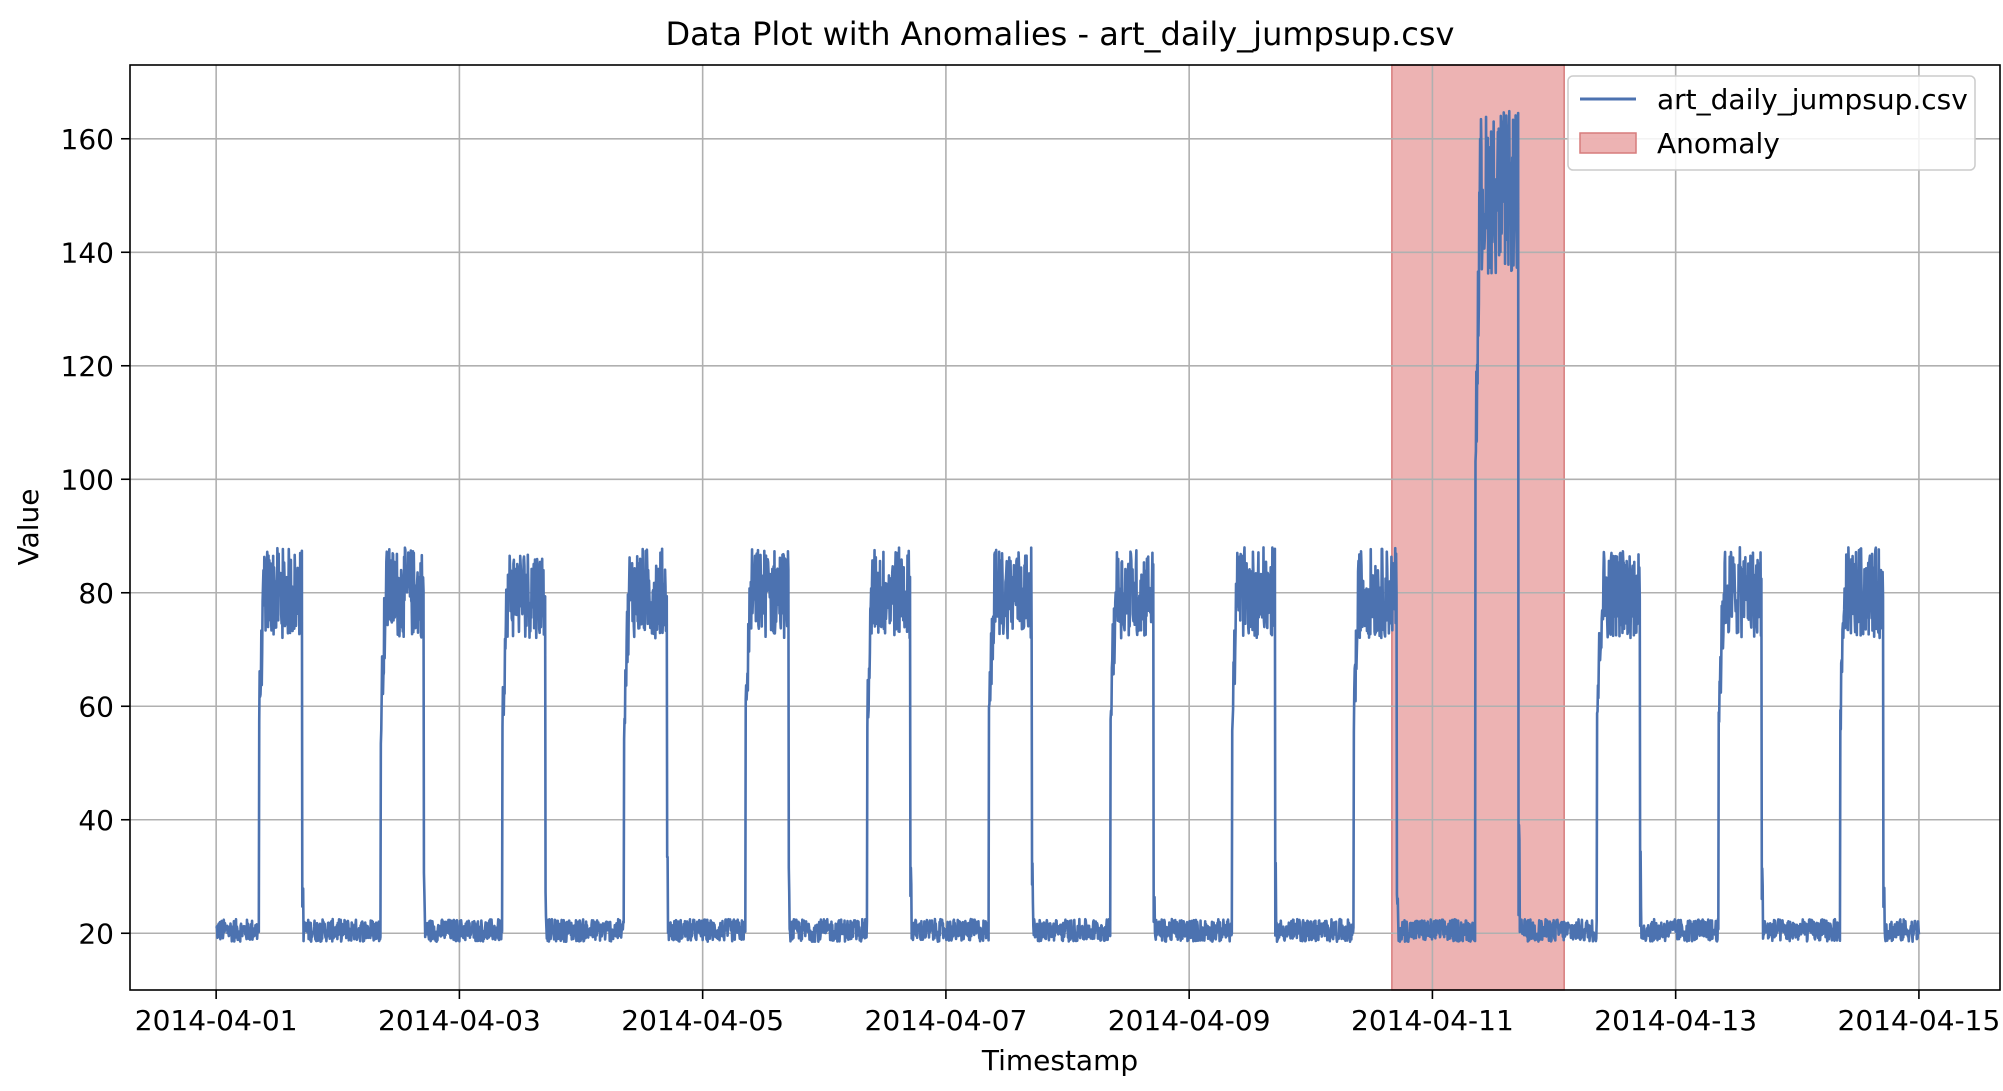 This screenshot has width=2003, height=1091. Describe the element at coordinates (1812, 99) in the screenshot. I see `legend-series-label: art_daily_jumpsup.csv` at that location.